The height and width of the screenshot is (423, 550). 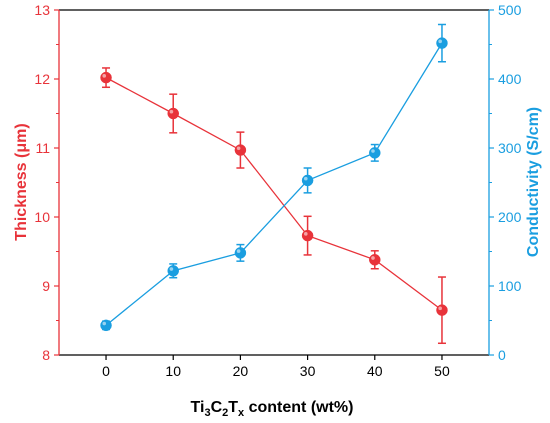 What do you see at coordinates (225, 413) in the screenshot?
I see `x-axis-title-sub2: 2` at bounding box center [225, 413].